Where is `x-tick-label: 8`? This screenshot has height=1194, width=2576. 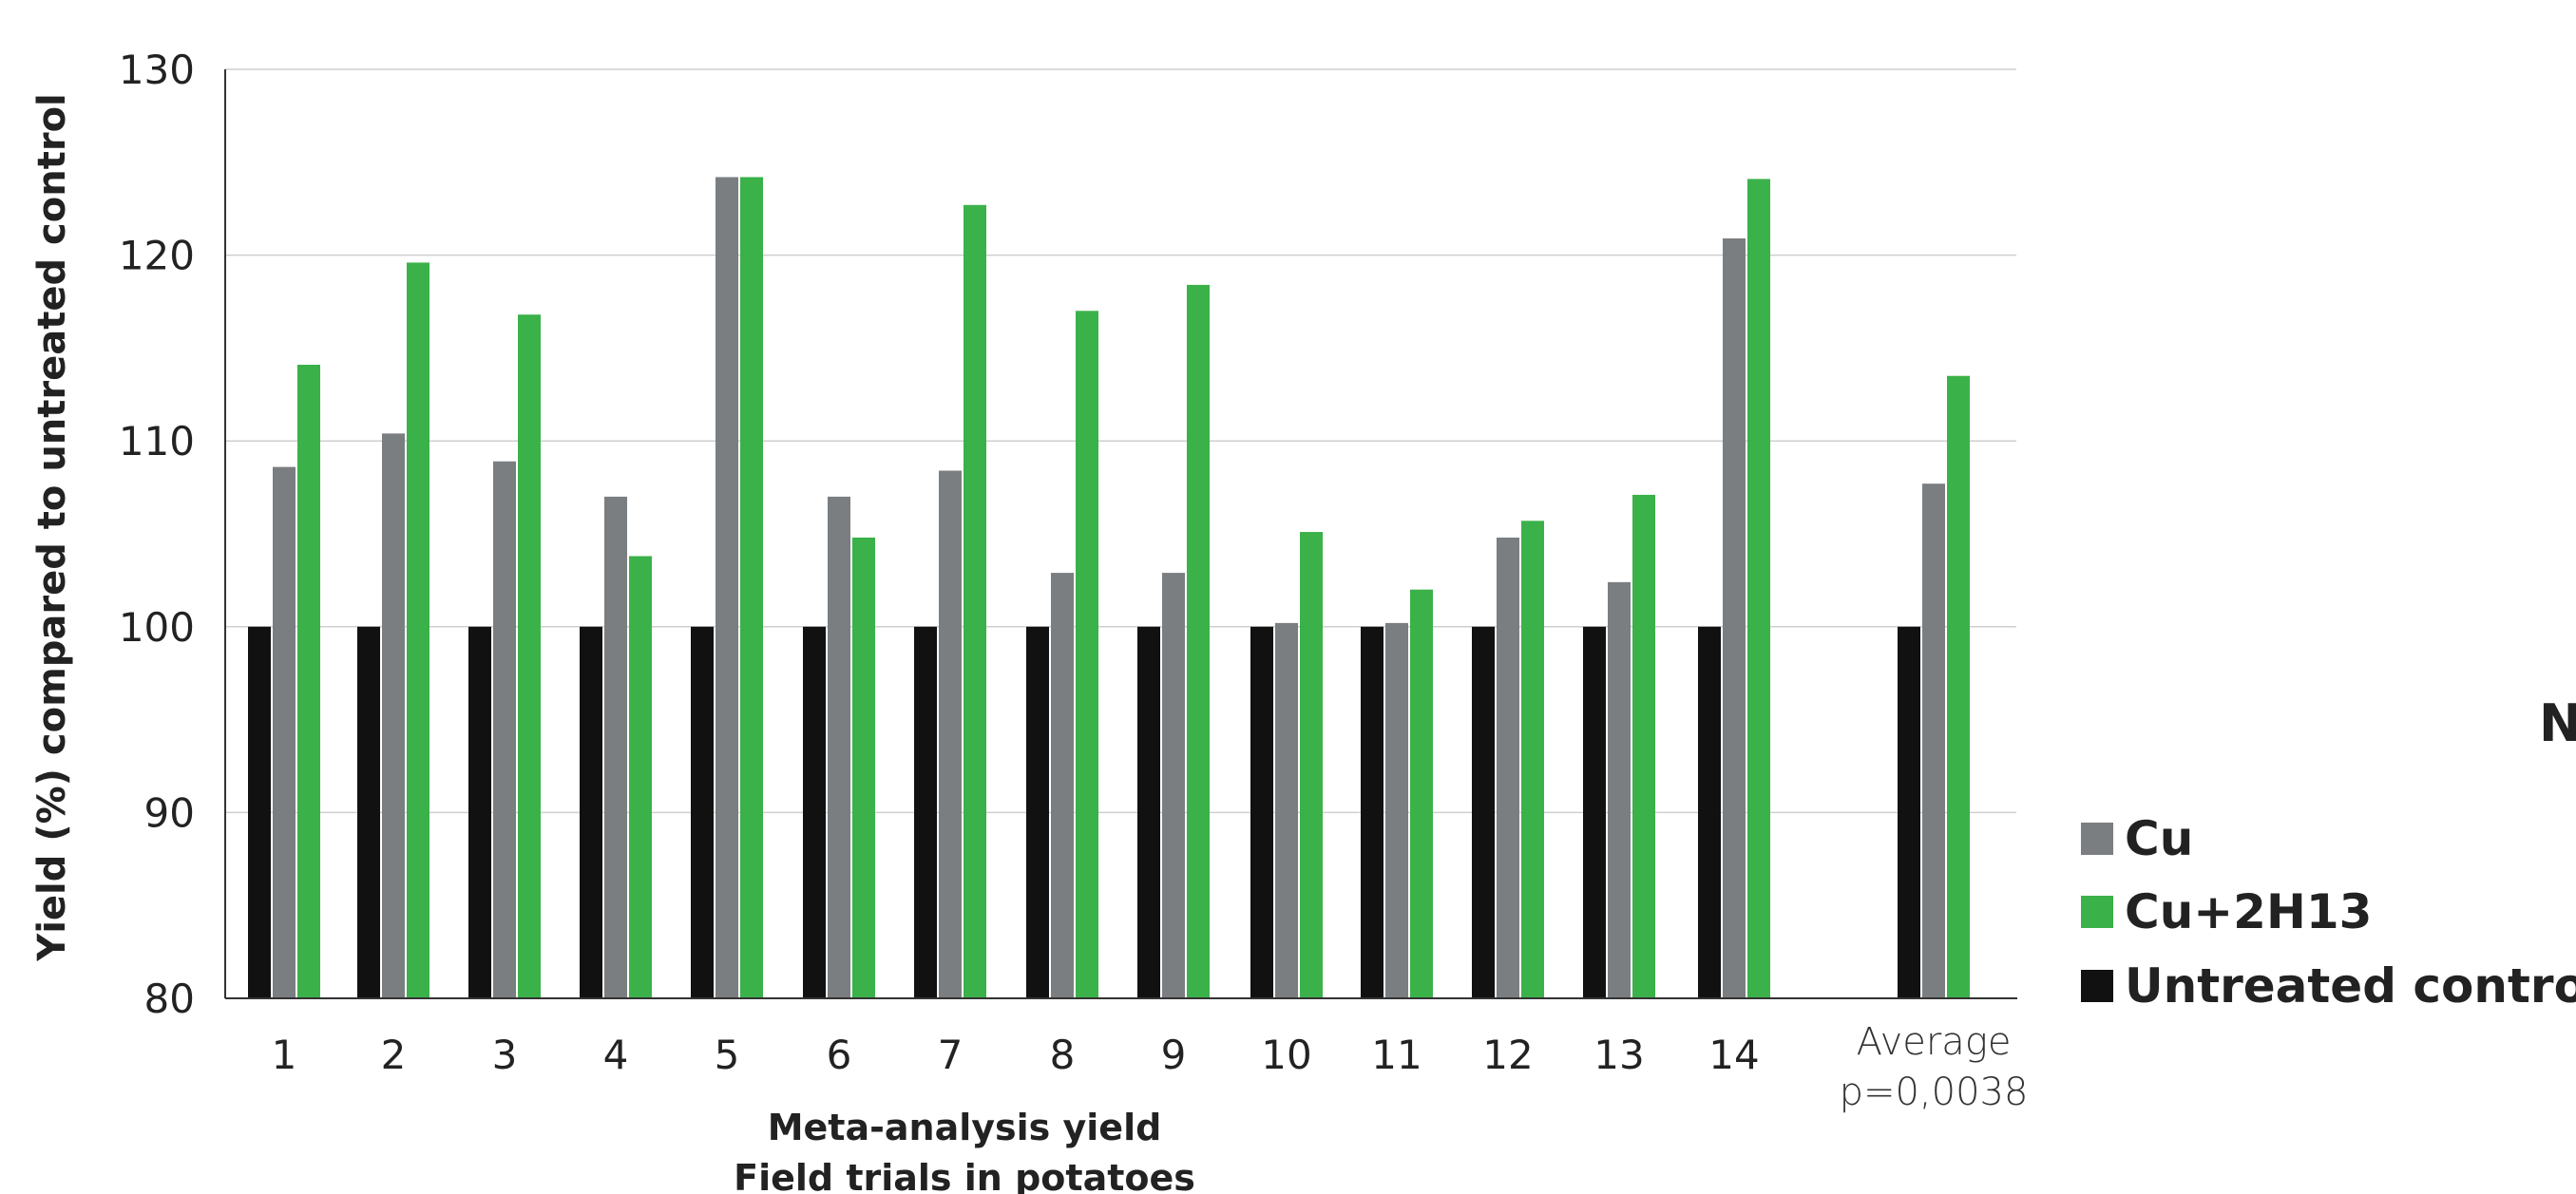 x-tick-label: 8 is located at coordinates (1063, 1055).